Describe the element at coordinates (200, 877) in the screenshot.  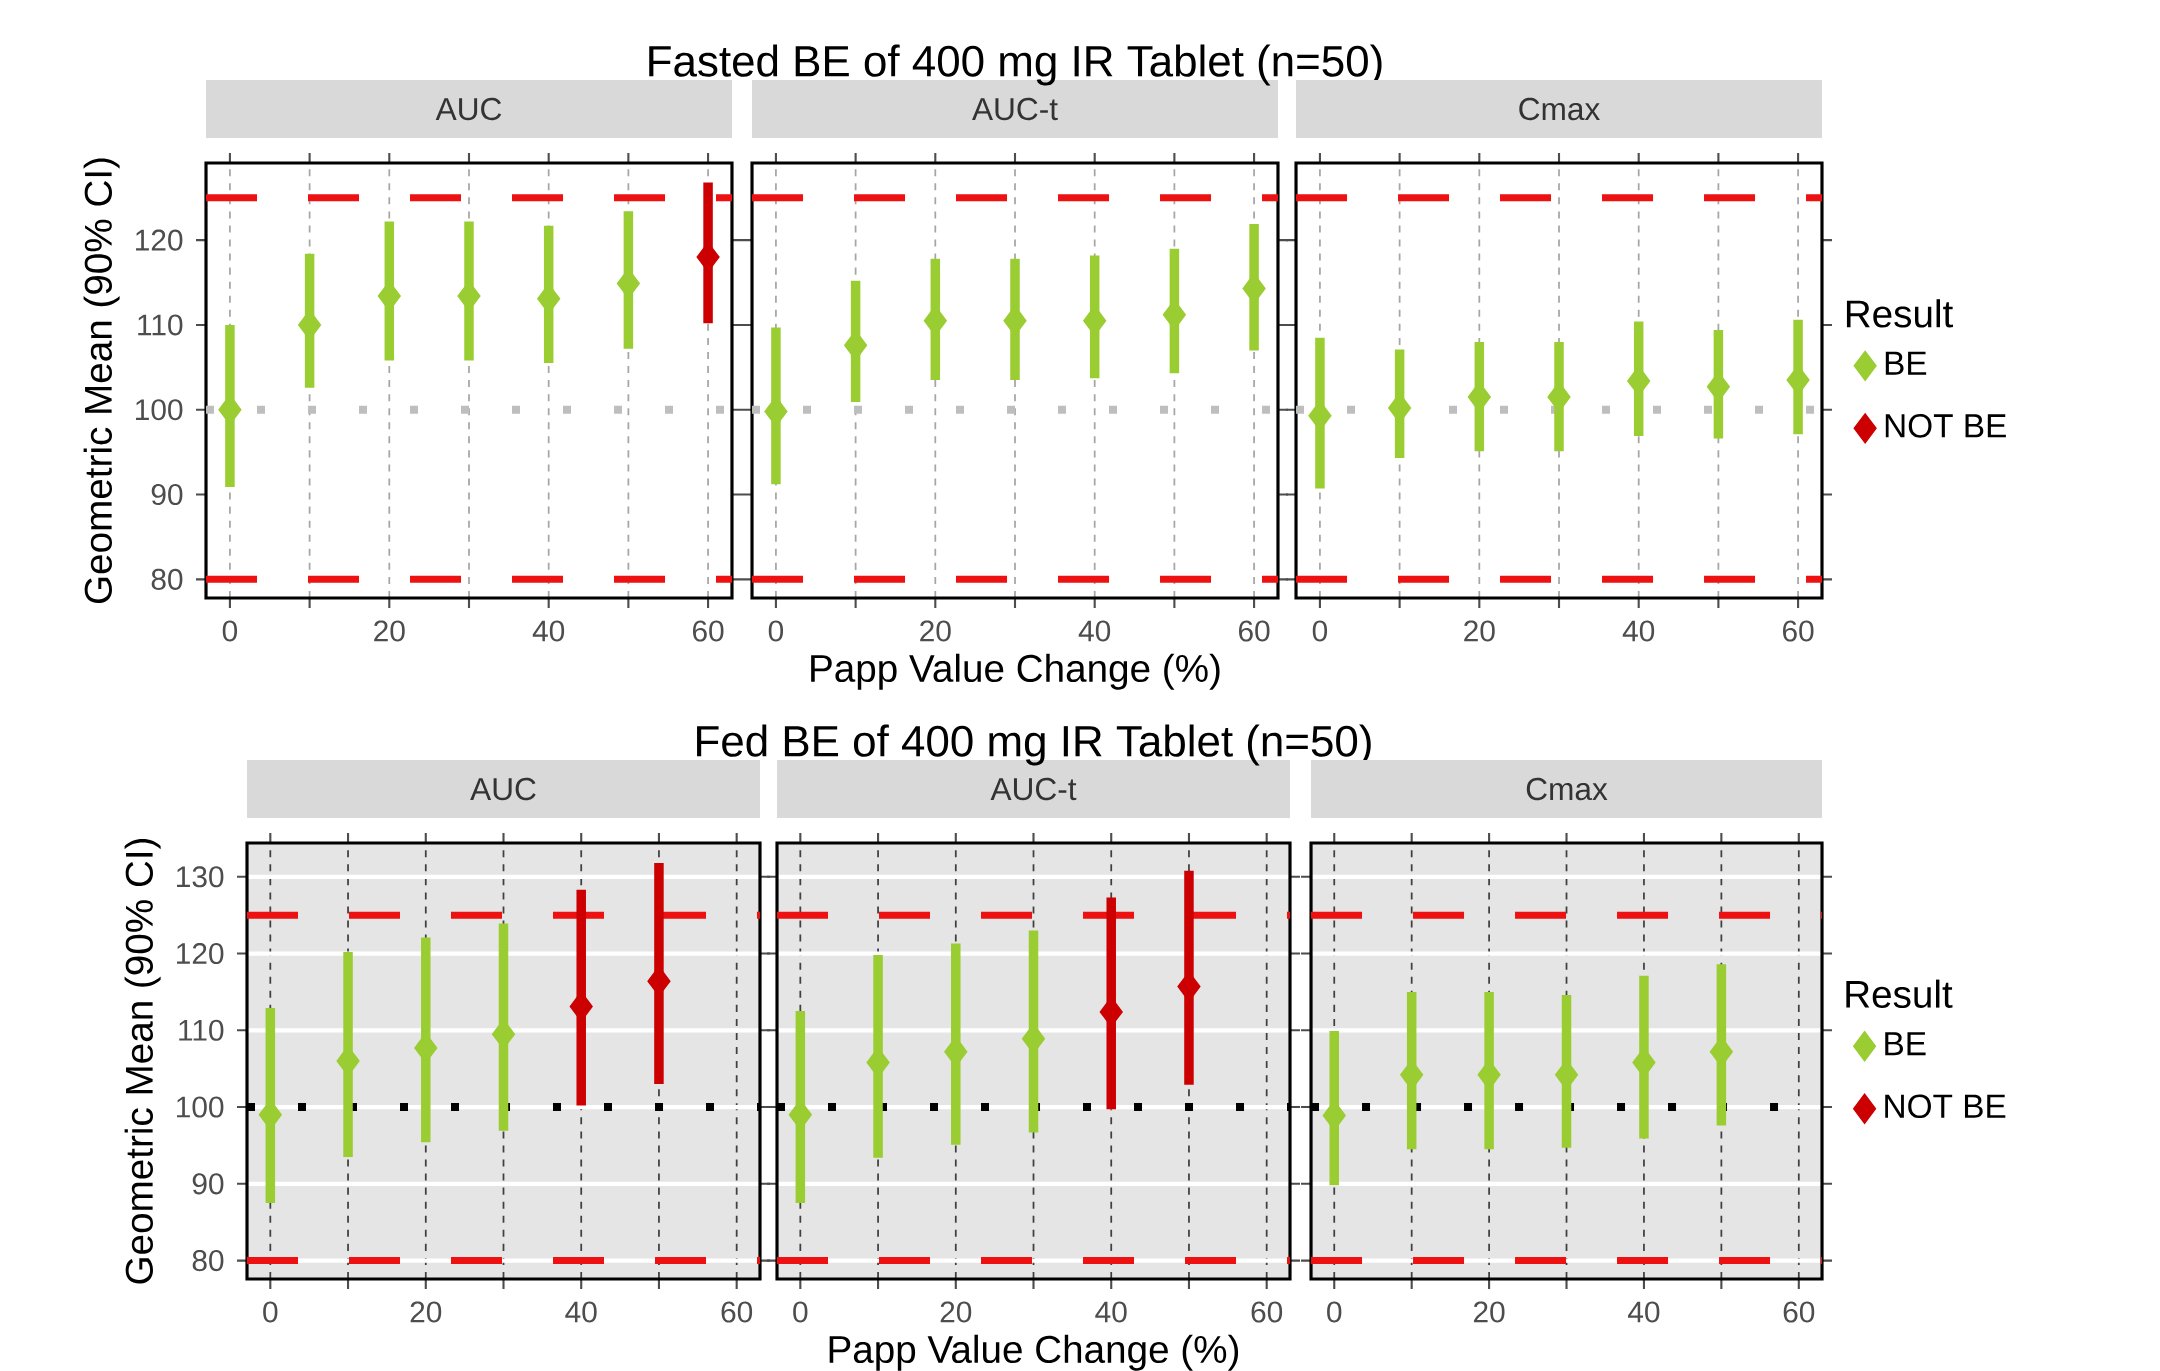
I see `y-tick-label: 130` at that location.